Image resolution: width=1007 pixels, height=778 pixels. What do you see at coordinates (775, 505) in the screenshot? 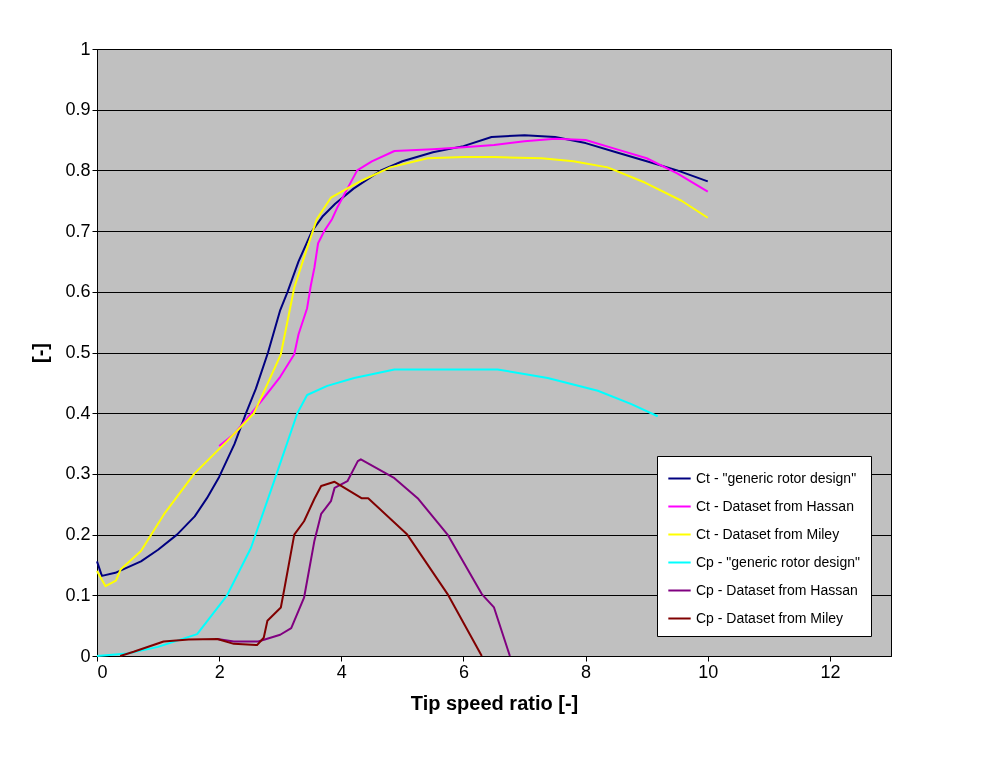
I see `legend-label: Ct - Dataset from Hassan` at bounding box center [775, 505].